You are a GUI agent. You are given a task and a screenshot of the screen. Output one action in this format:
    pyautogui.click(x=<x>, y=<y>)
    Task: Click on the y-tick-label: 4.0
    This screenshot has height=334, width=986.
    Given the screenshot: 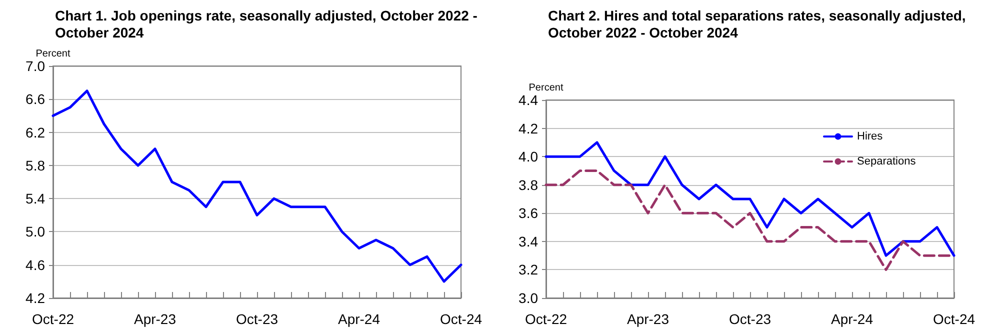 What is the action you would take?
    pyautogui.click(x=528, y=156)
    